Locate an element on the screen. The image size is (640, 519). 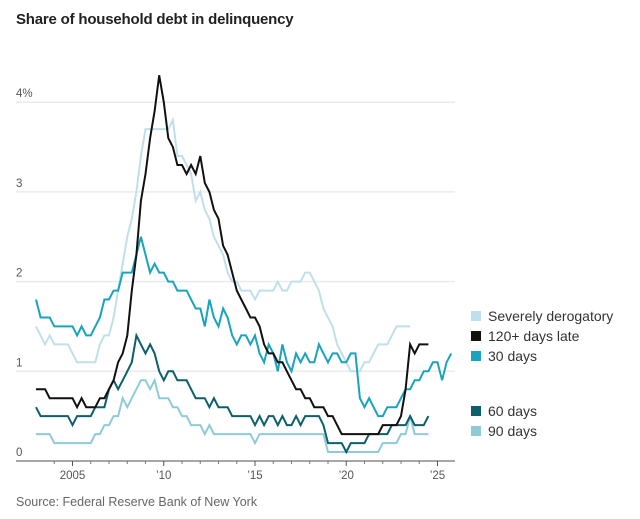
x-tick-label: ’10 is located at coordinates (163, 476).